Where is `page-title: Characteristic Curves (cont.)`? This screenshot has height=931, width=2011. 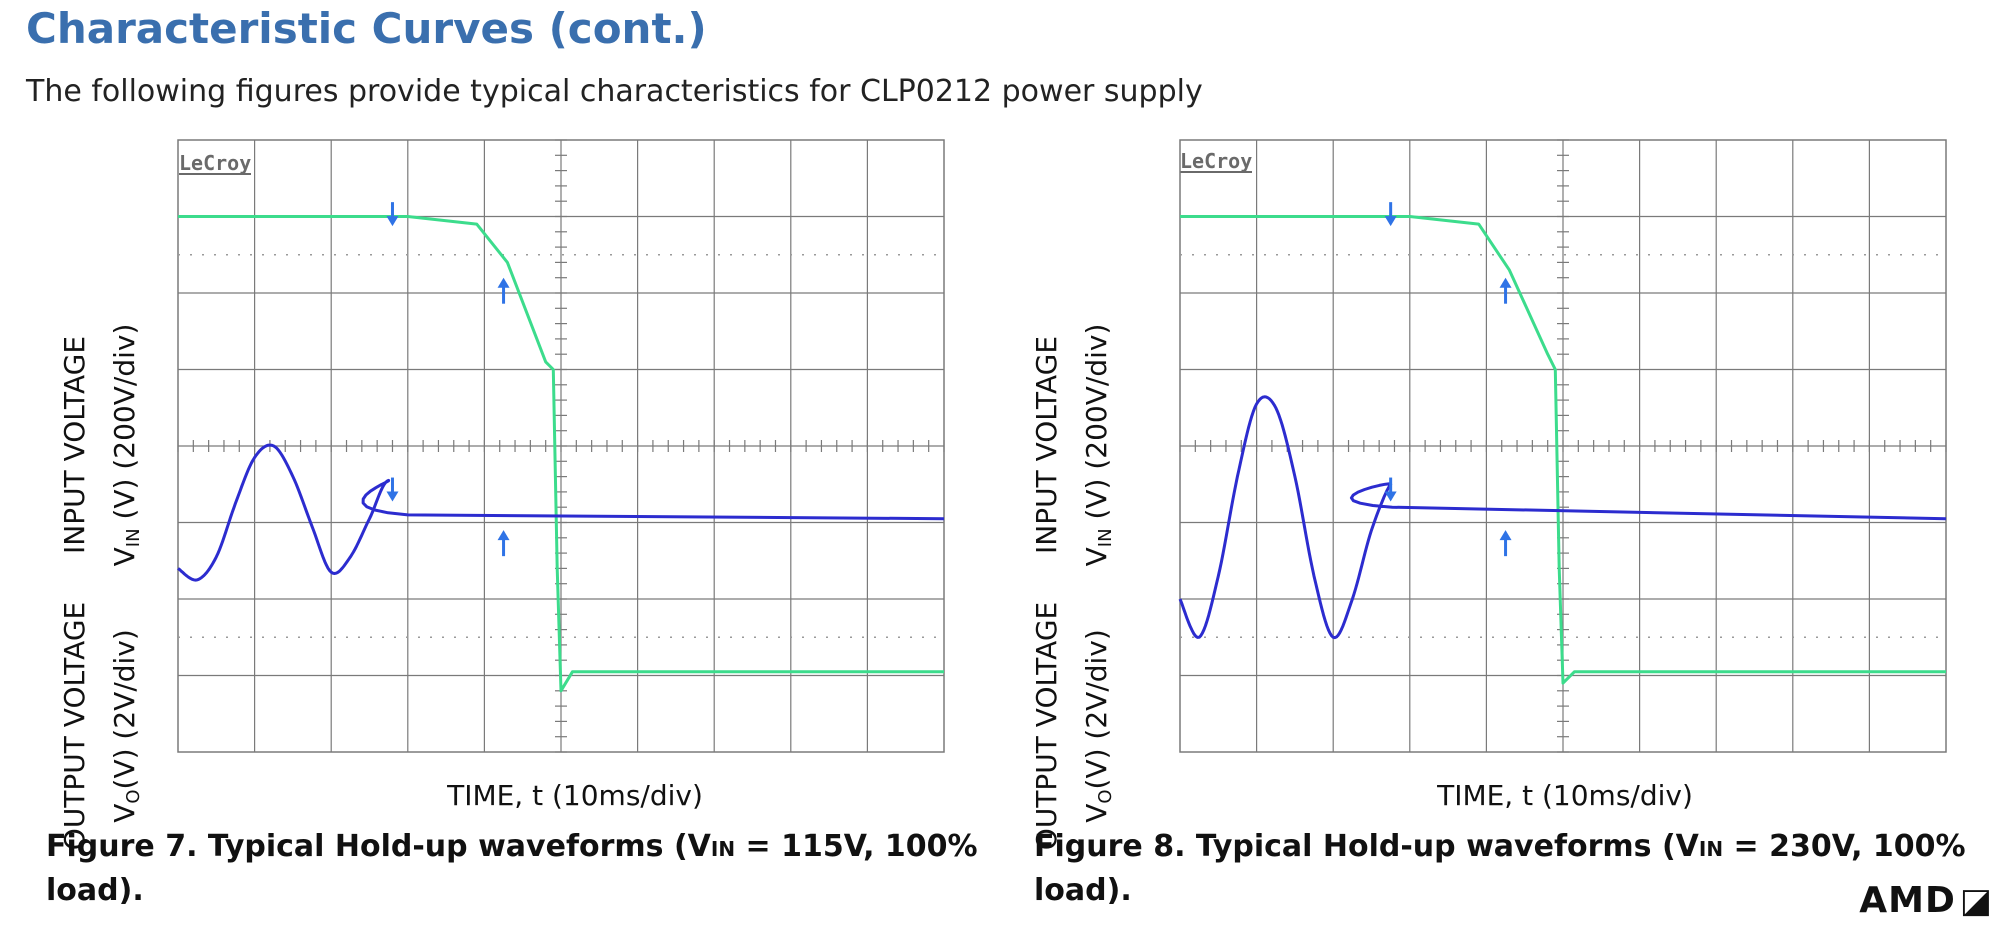
page-title: Characteristic Curves (cont.) is located at coordinates (366, 28).